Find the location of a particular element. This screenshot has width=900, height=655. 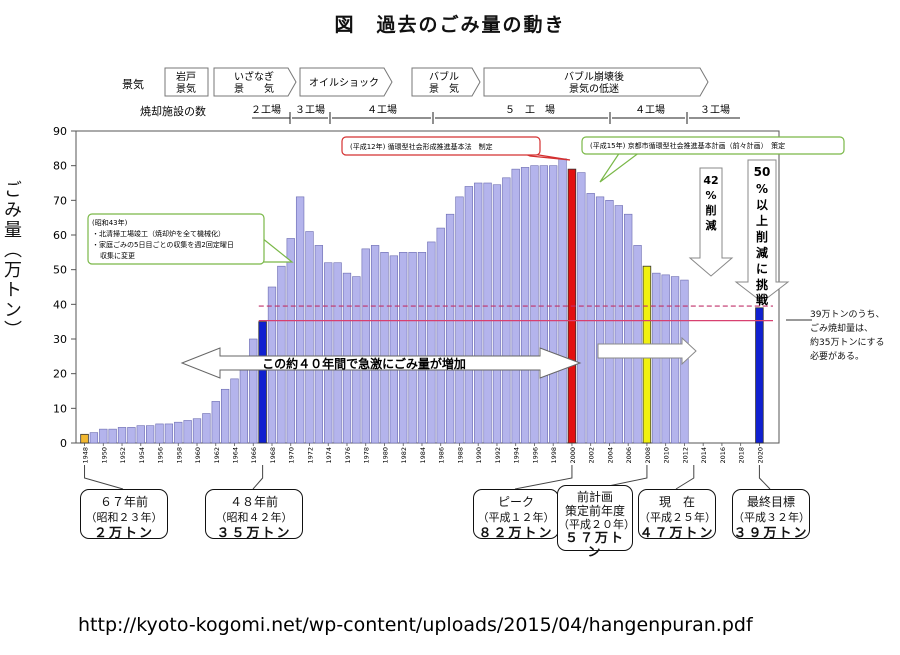

facility-label-1: ２工場 is located at coordinates (266, 109).